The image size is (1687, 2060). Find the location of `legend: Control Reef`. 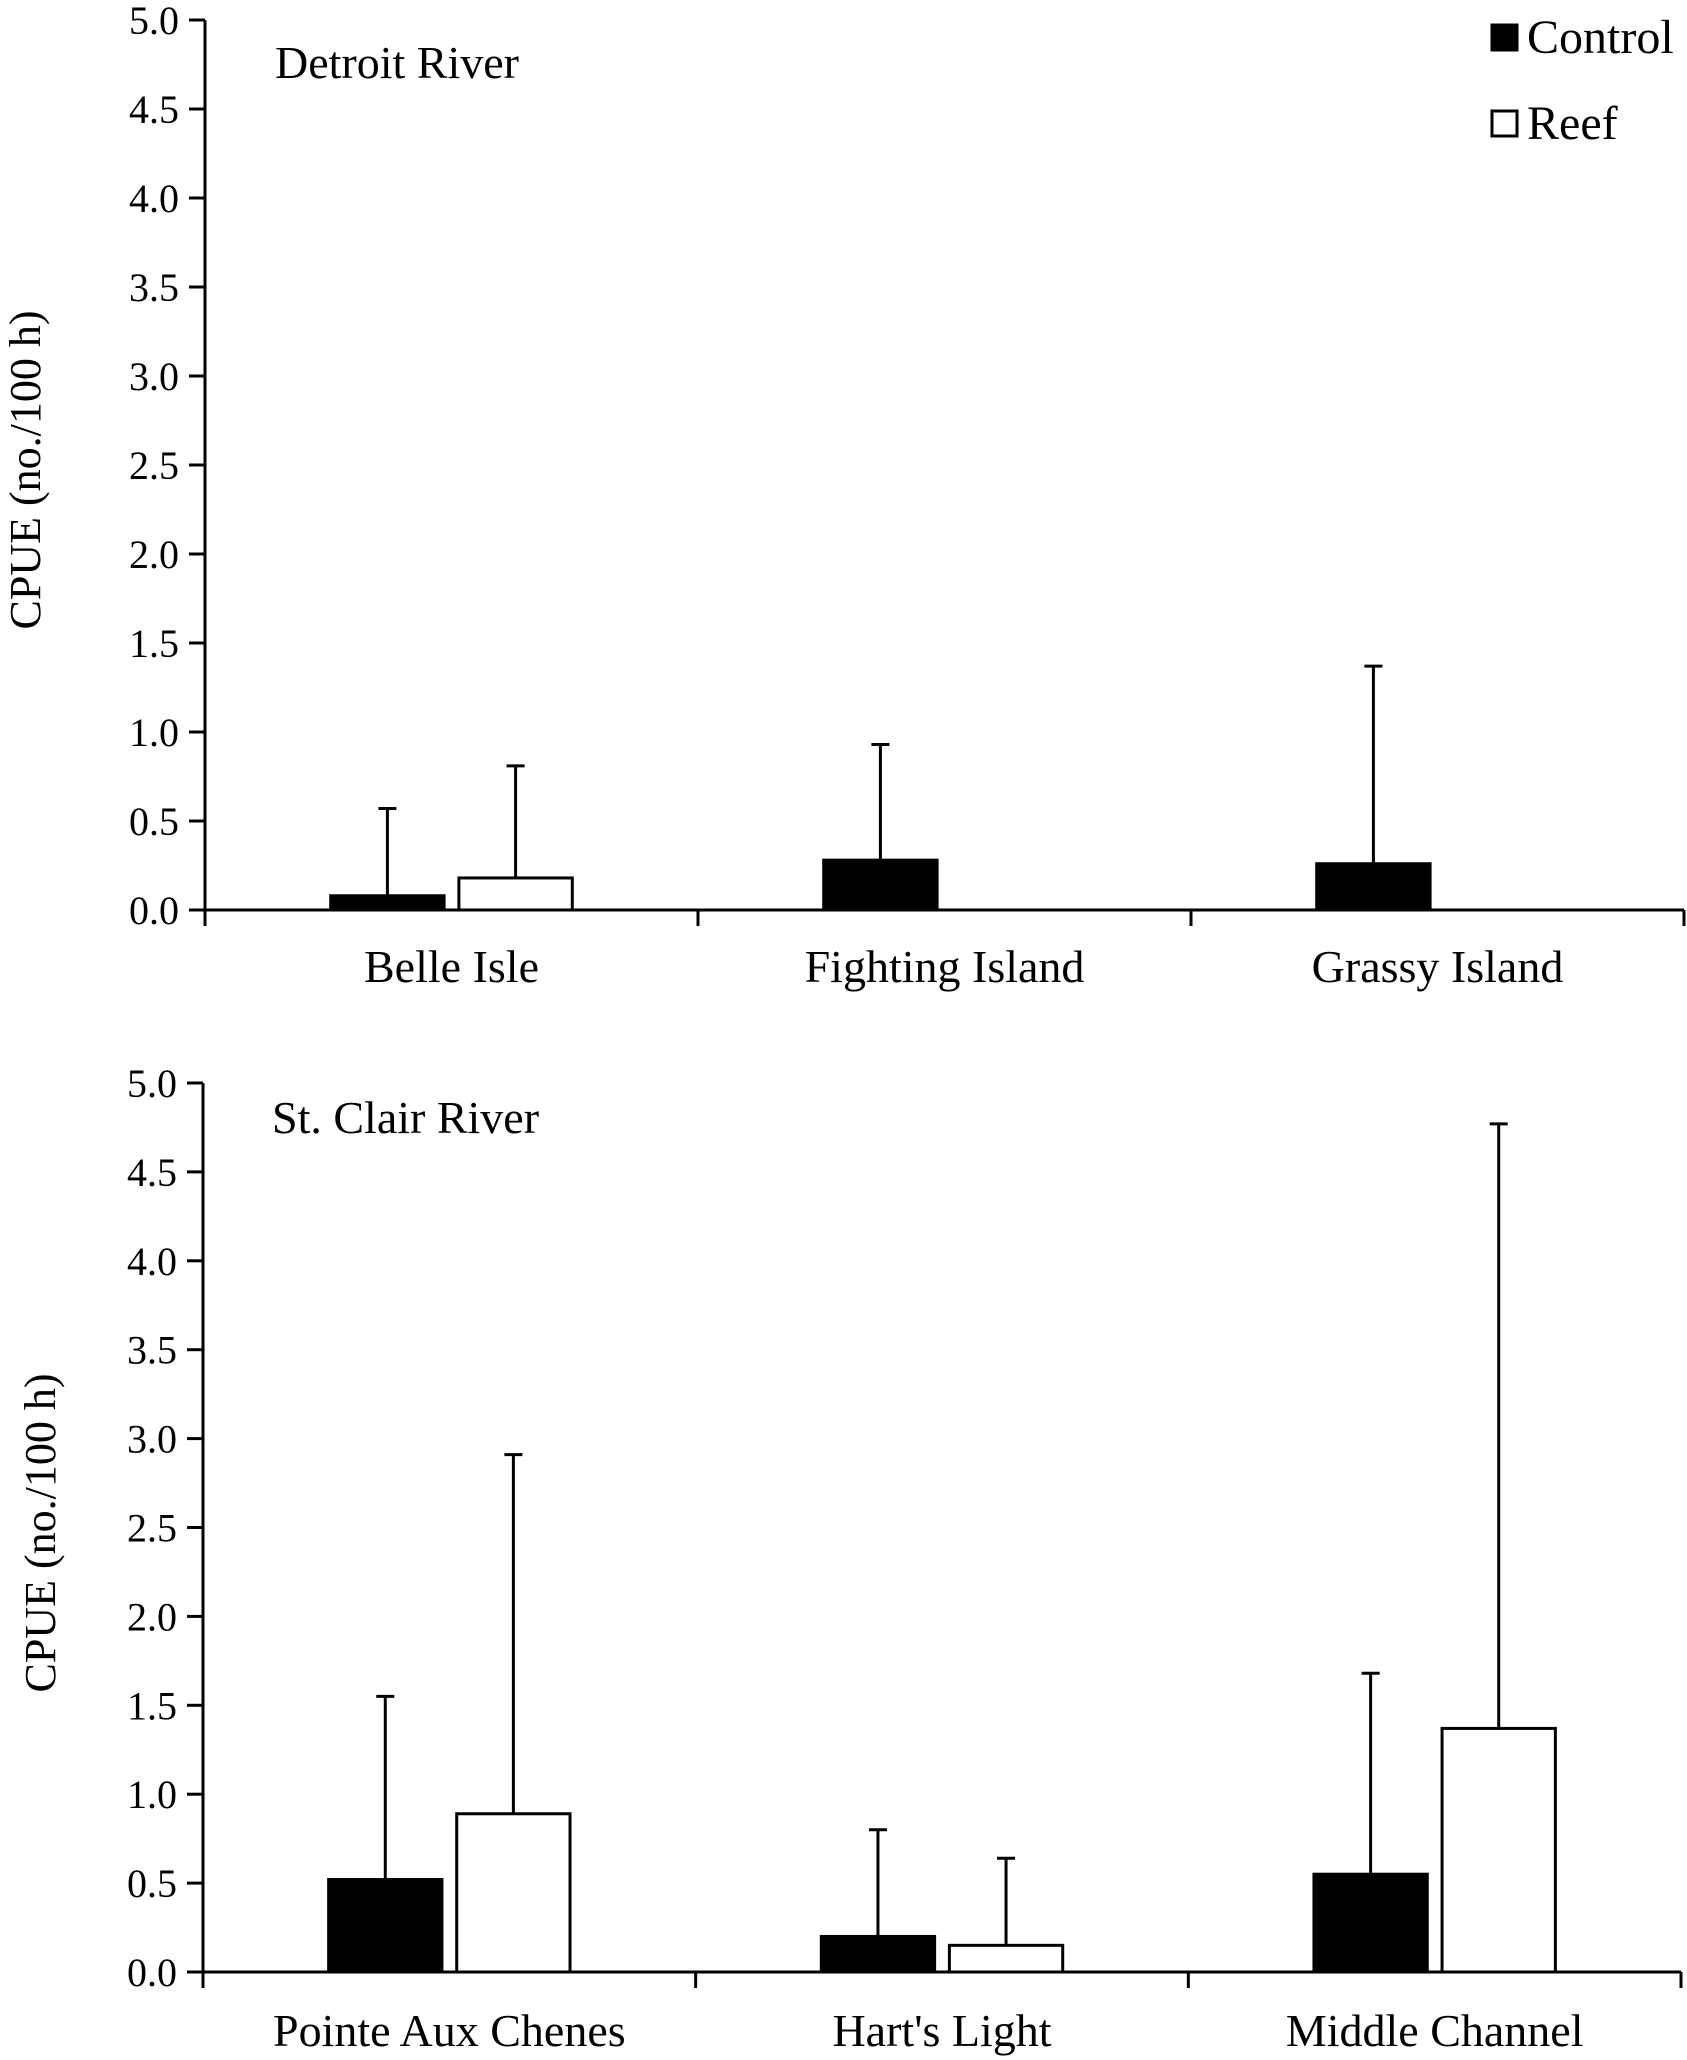

legend: Control Reef is located at coordinates (1582, 80).